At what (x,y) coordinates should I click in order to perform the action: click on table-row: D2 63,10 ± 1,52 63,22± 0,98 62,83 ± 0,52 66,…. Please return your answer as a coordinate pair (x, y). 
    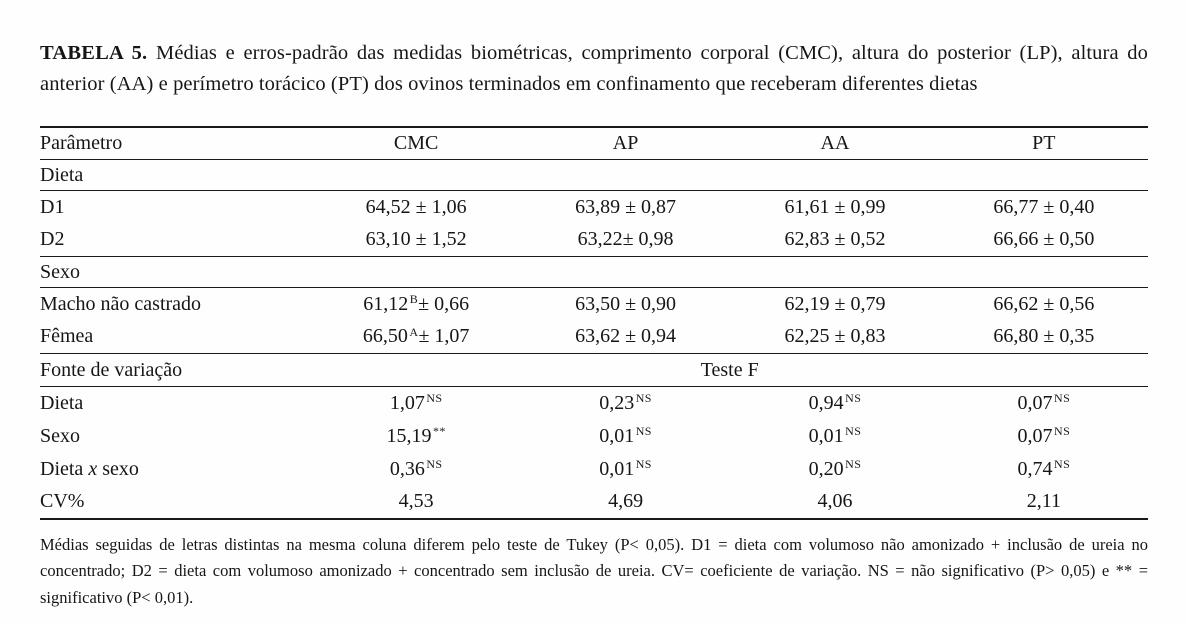
    Looking at the image, I should click on (594, 240).